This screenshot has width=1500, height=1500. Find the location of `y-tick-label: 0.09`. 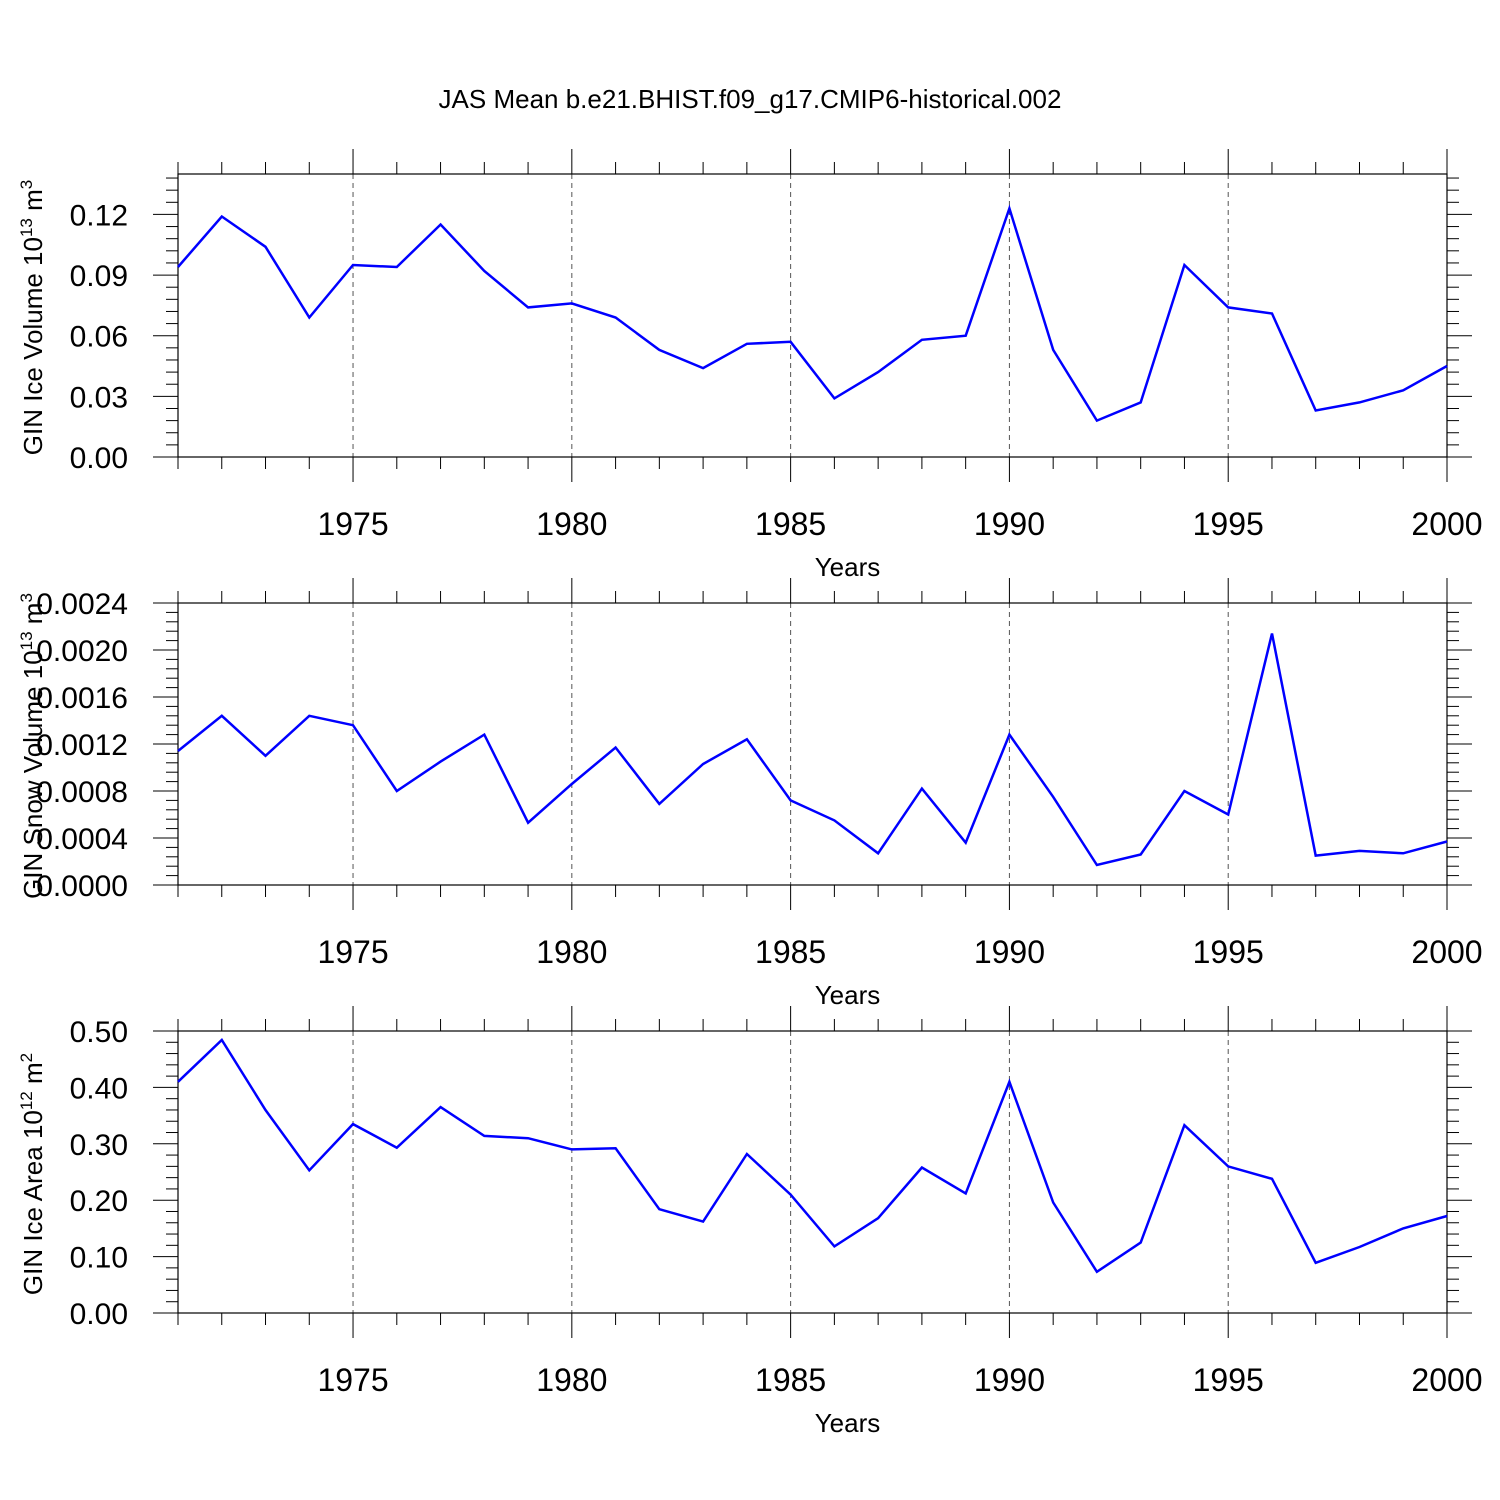

y-tick-label: 0.09 is located at coordinates (99, 276).